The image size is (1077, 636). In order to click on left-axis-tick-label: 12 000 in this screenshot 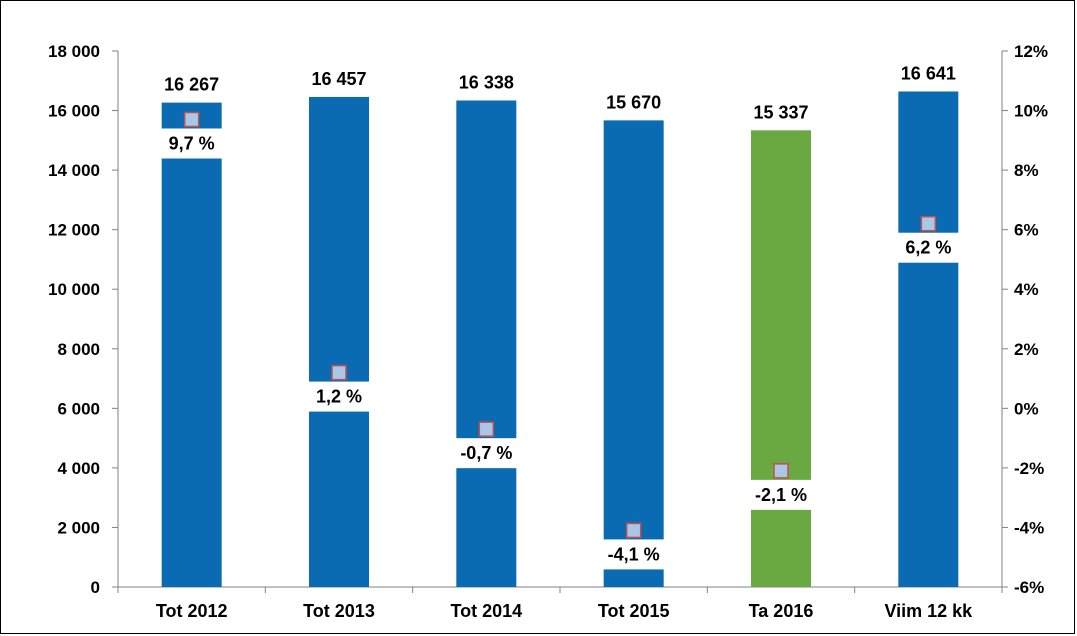, I will do `click(74, 230)`.